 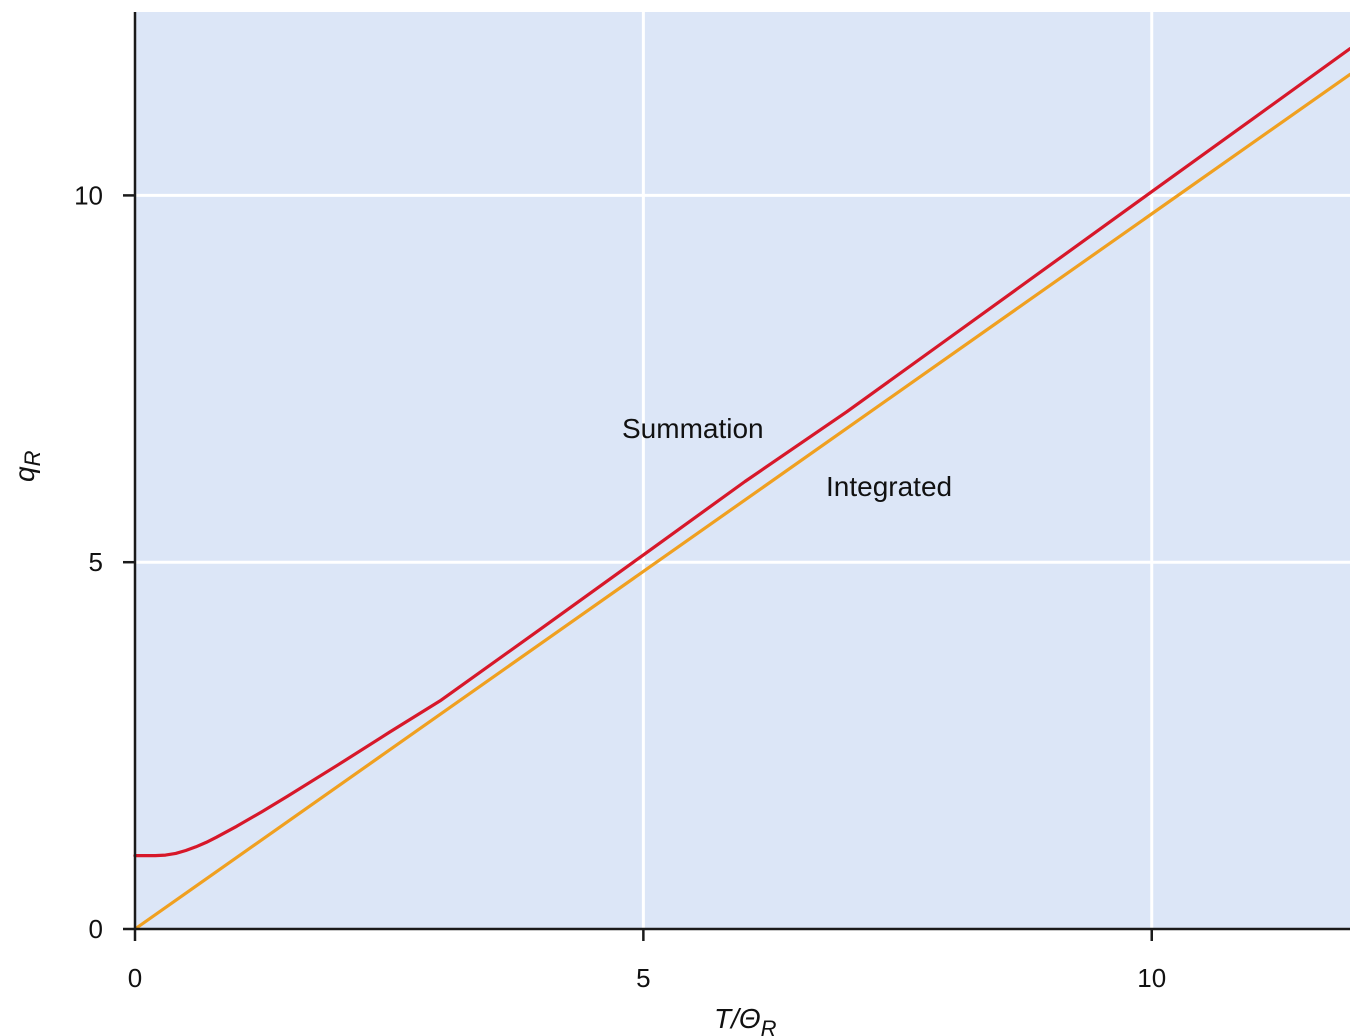 What do you see at coordinates (96, 562) in the screenshot?
I see `y-tick-label-5: 5` at bounding box center [96, 562].